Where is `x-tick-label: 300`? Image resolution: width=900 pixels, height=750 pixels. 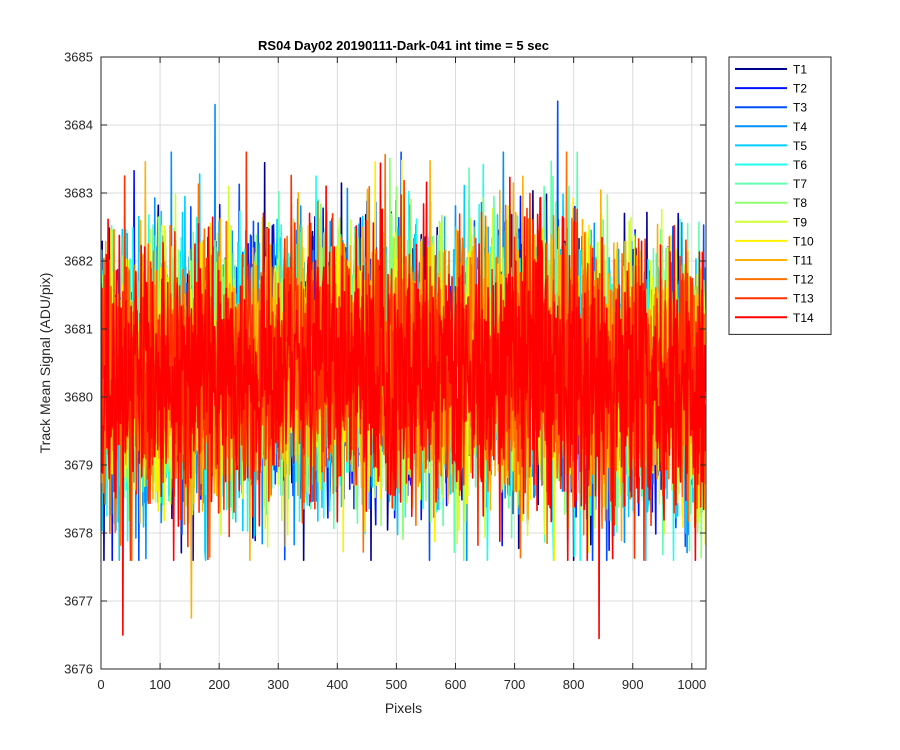
x-tick-label: 300 is located at coordinates (278, 684).